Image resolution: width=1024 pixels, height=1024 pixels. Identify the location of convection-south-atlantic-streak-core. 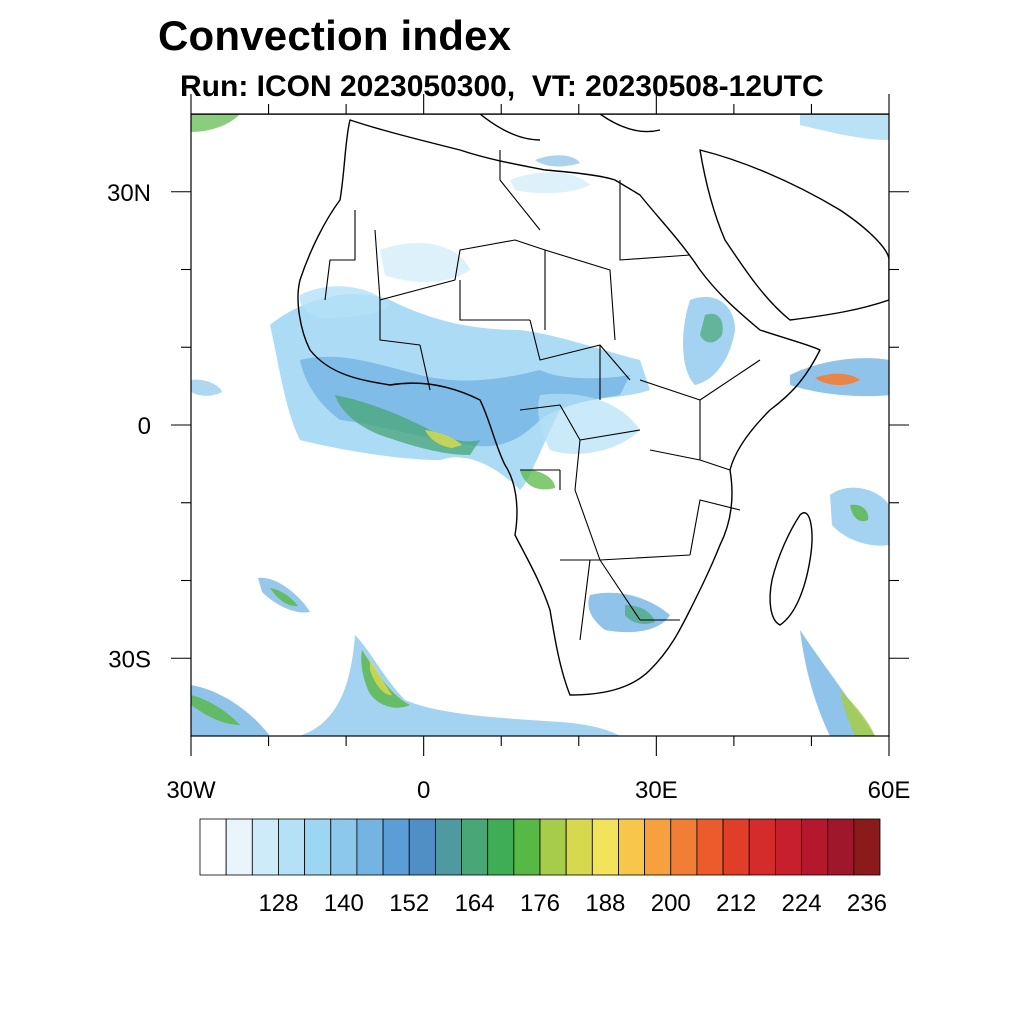
(284, 597).